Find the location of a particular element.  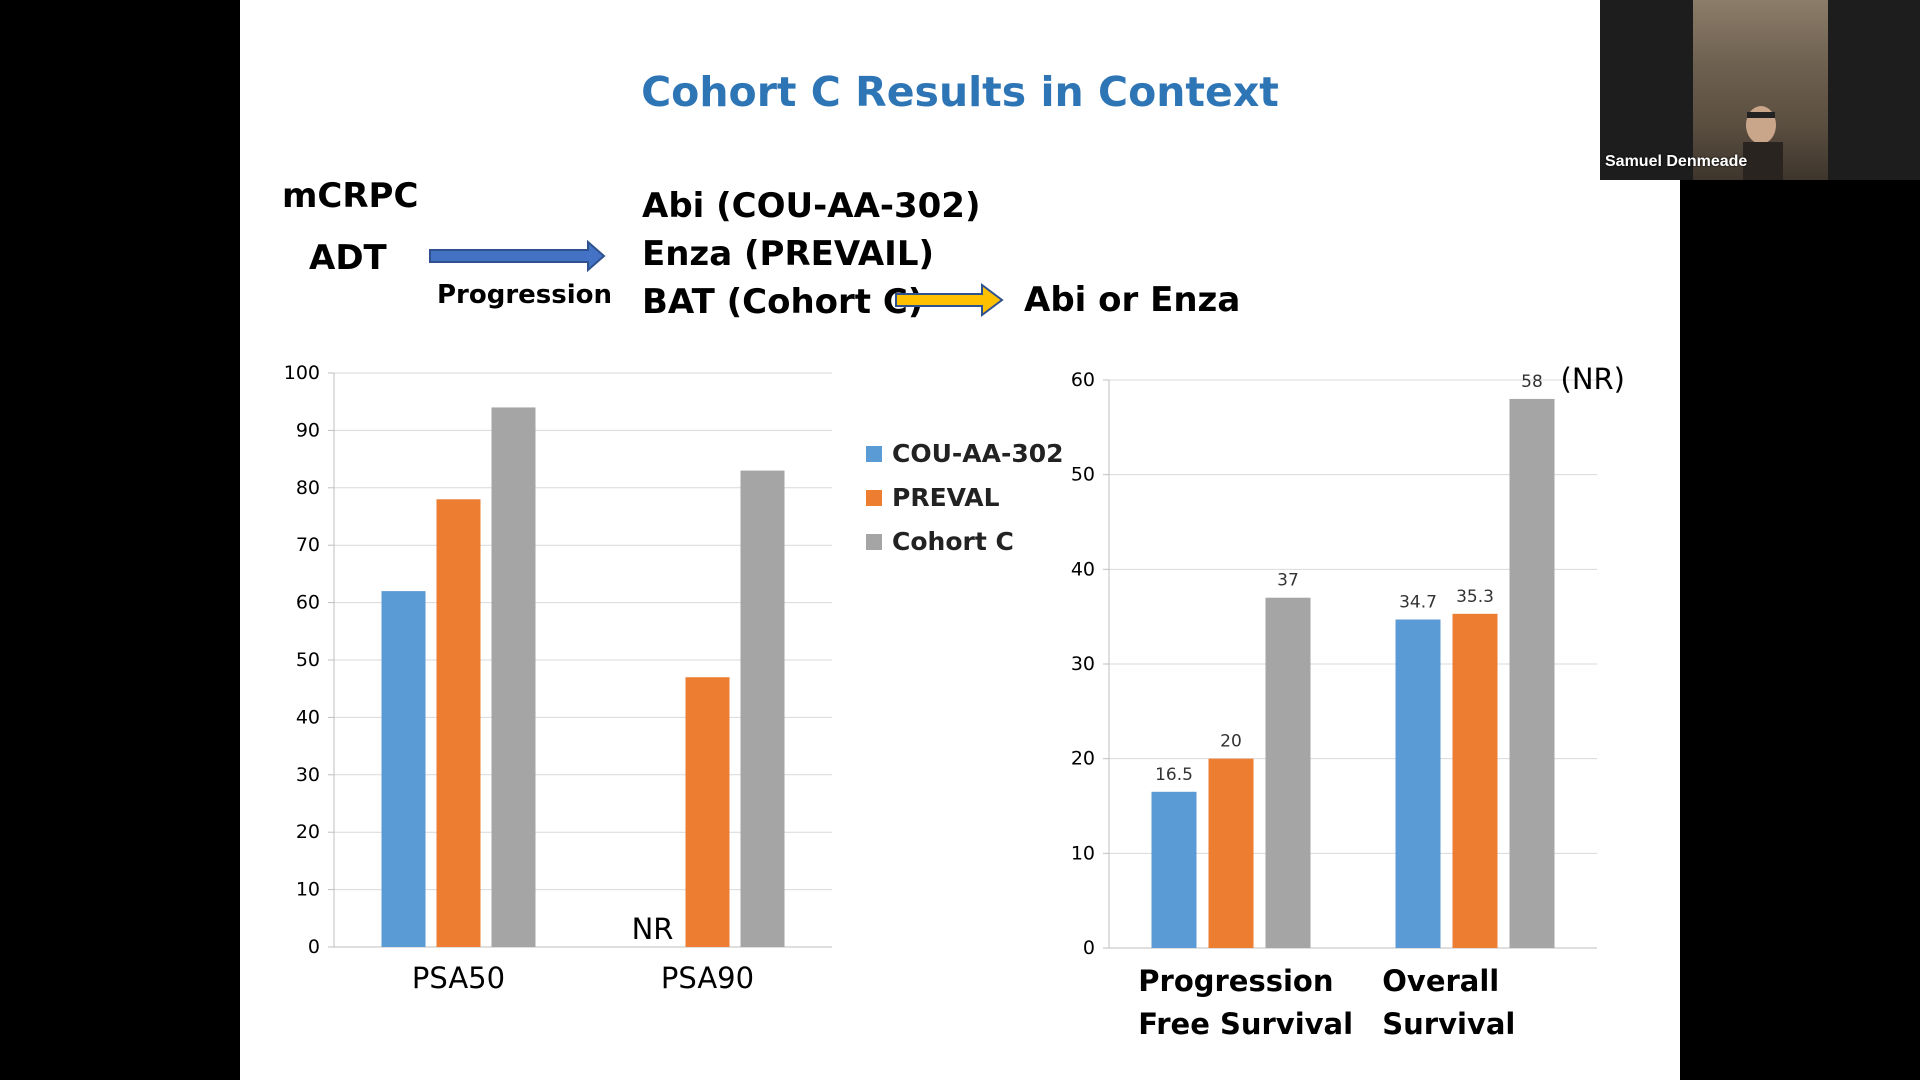

flow-progression-label: Progression is located at coordinates (525, 295).